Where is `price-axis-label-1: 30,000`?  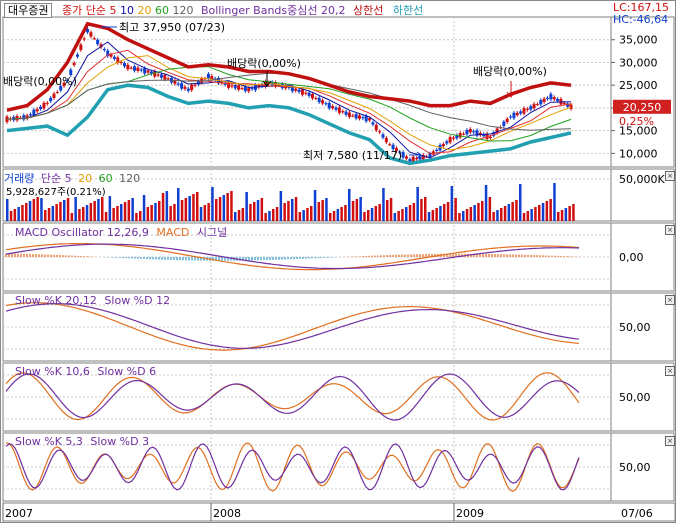
price-axis-label-1: 30,000 is located at coordinates (638, 62).